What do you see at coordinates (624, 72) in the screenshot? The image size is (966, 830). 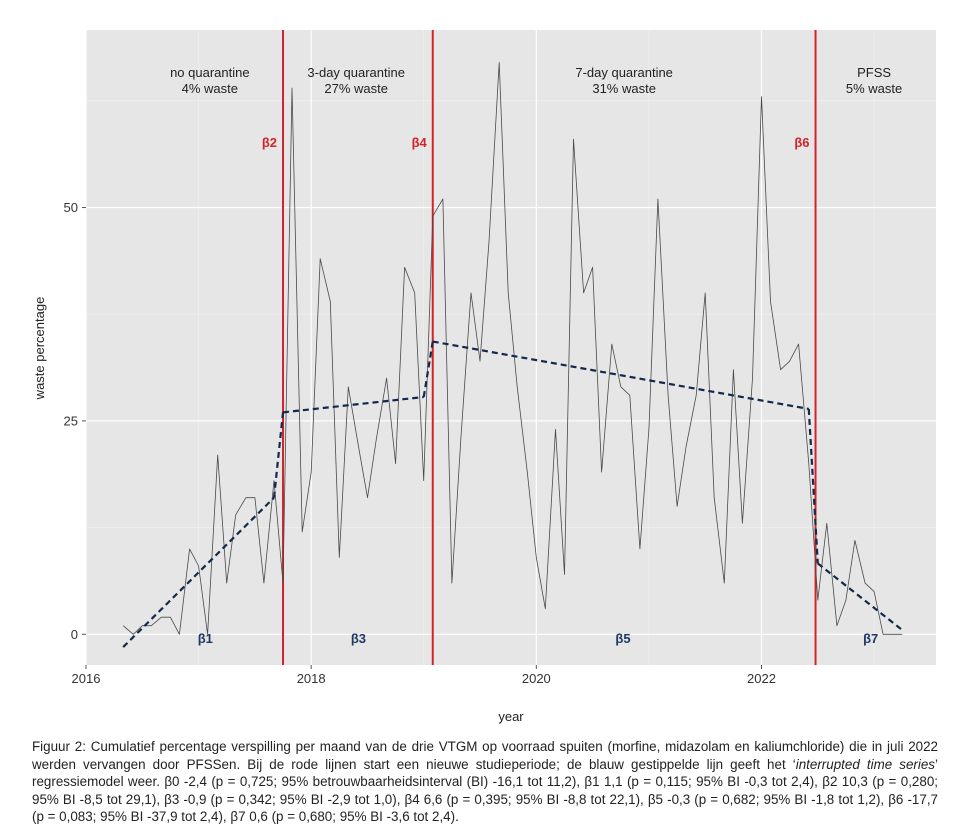 I see `period-label-name: 7-day quarantine` at bounding box center [624, 72].